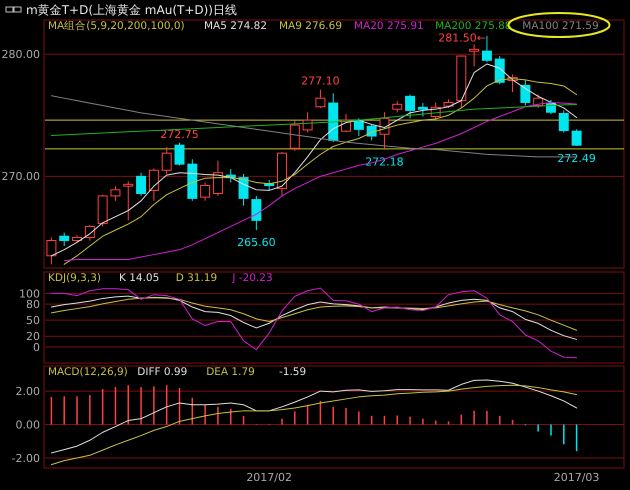  Describe the element at coordinates (28, 391) in the screenshot. I see `y-tick-label: 2.00` at that location.